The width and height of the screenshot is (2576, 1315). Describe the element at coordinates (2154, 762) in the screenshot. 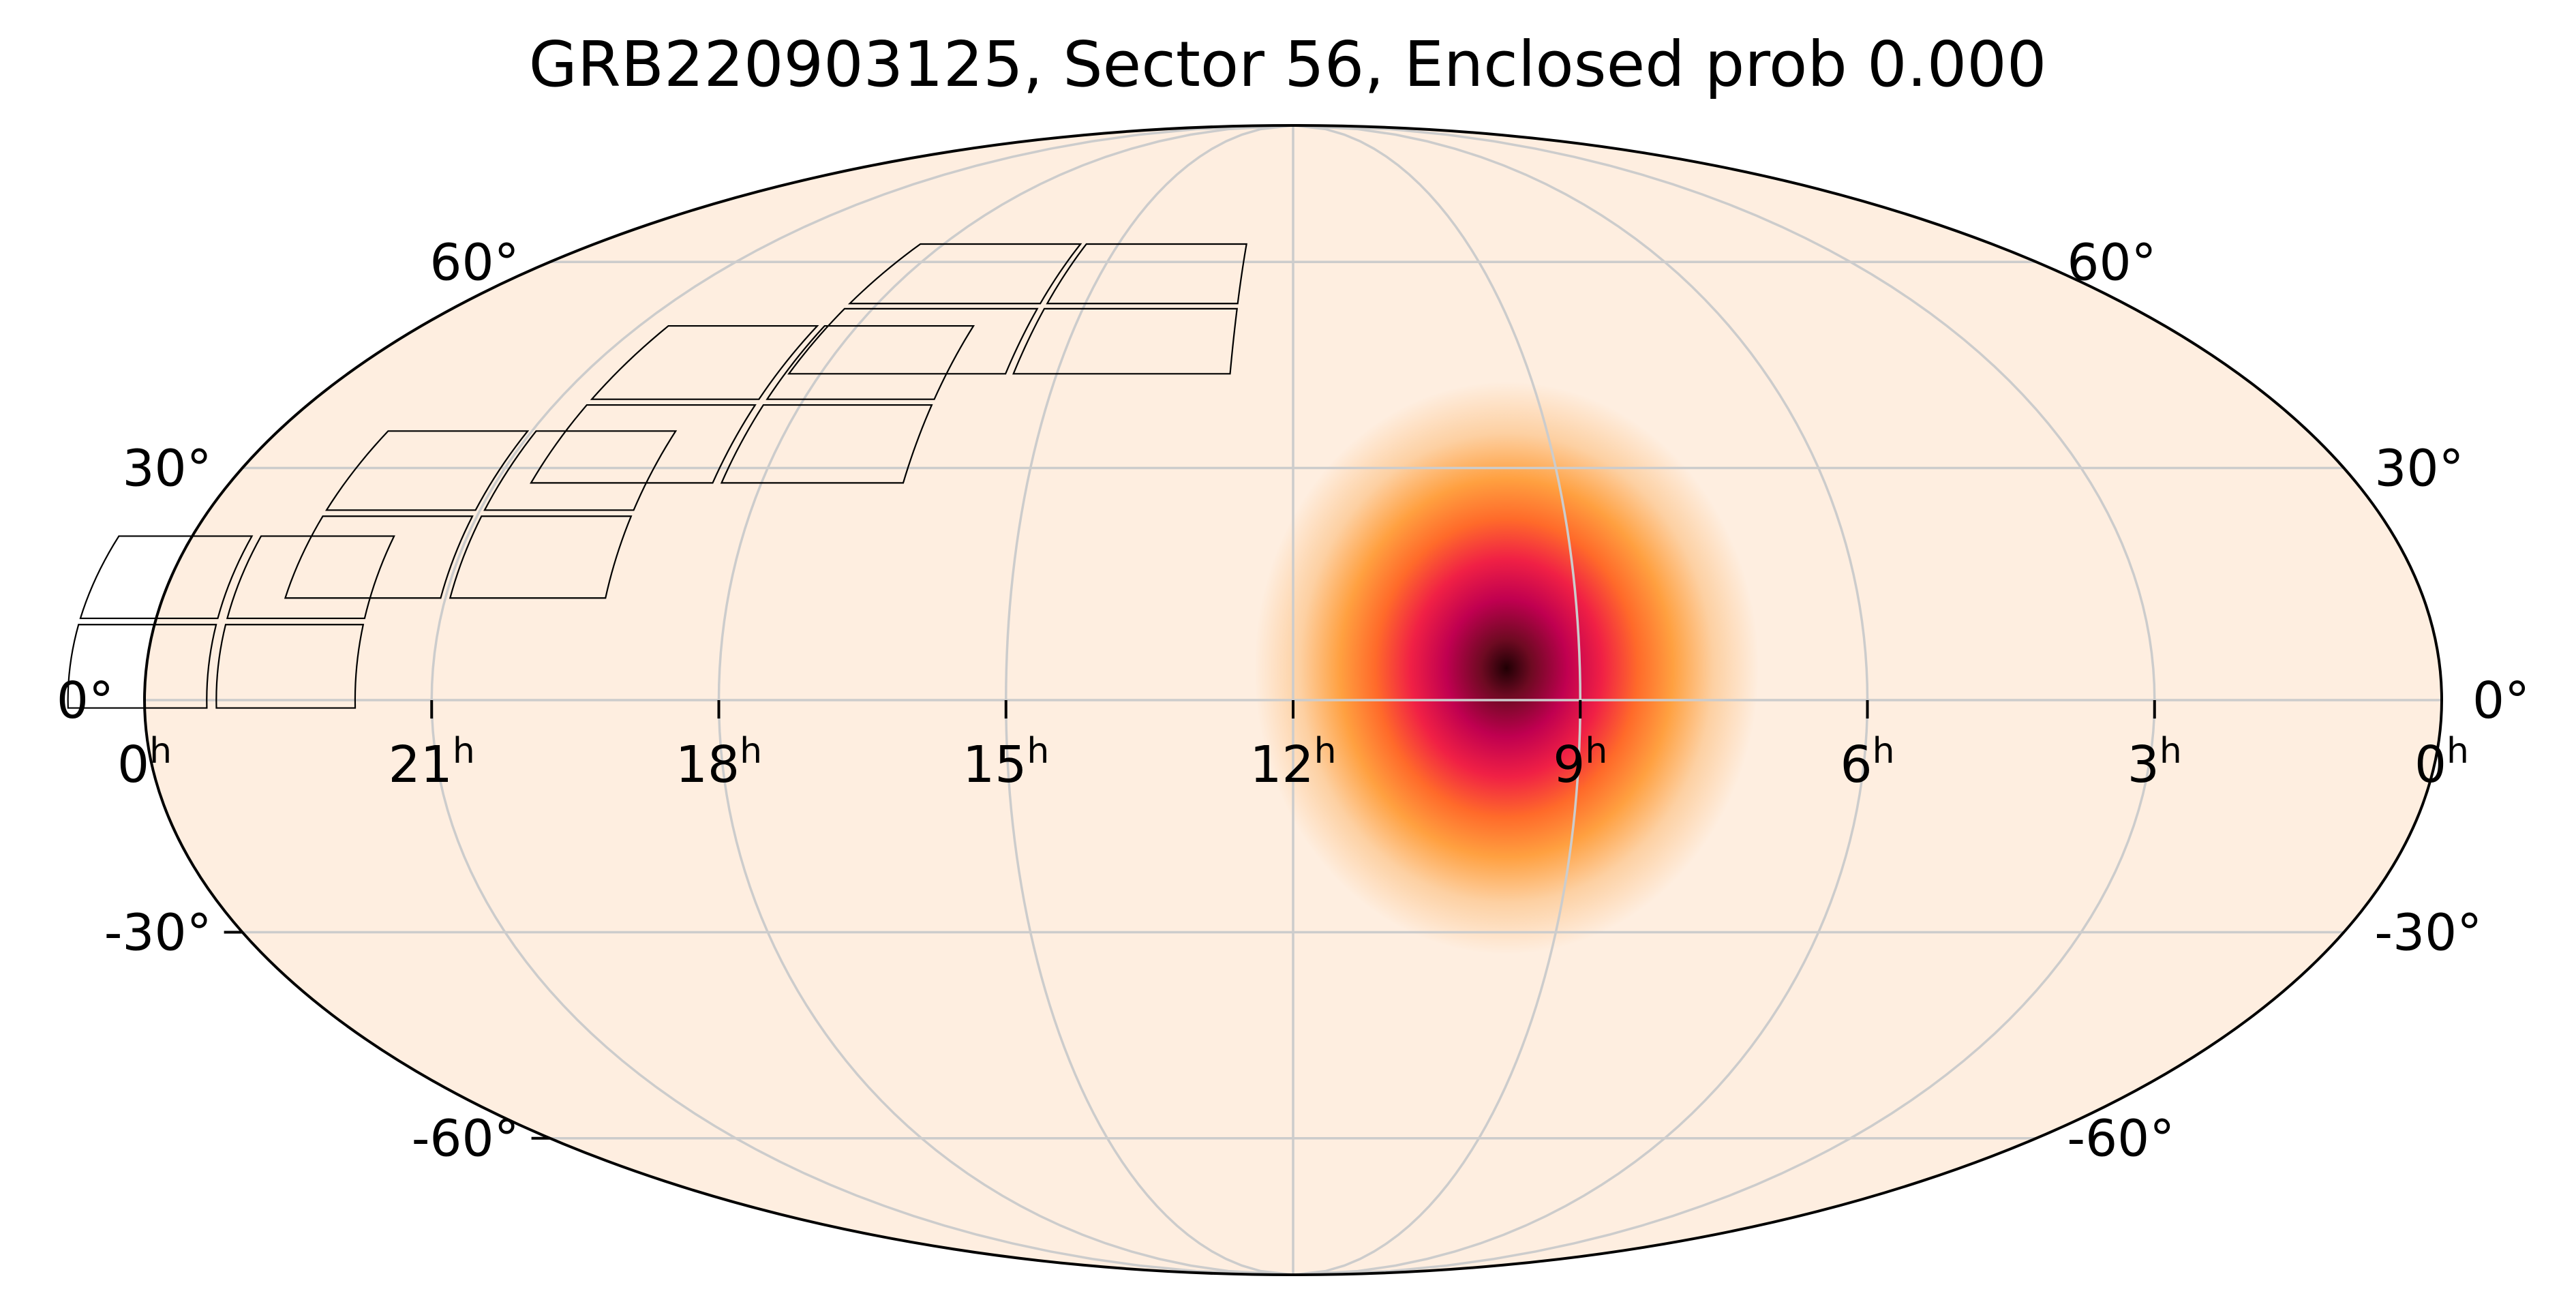

I see `ra-label: 3h` at that location.